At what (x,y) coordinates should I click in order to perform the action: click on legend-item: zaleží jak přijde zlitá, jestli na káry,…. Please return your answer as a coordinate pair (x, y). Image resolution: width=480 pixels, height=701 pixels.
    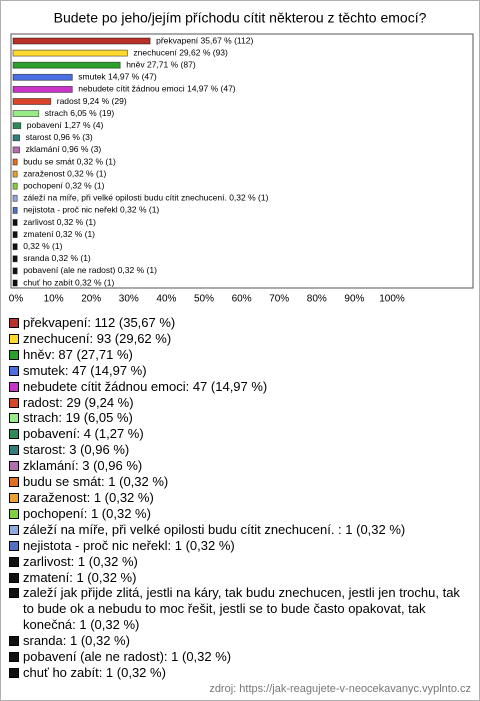
    Looking at the image, I should click on (240, 609).